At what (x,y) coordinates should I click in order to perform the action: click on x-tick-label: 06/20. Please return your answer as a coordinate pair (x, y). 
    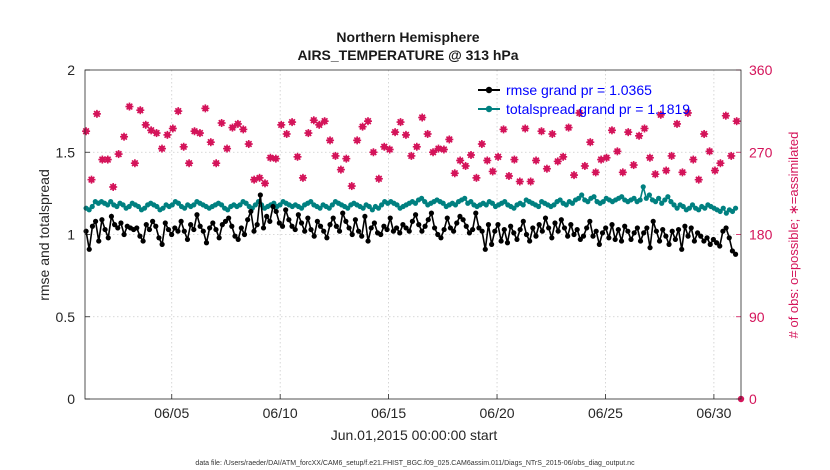
    Looking at the image, I should click on (497, 413).